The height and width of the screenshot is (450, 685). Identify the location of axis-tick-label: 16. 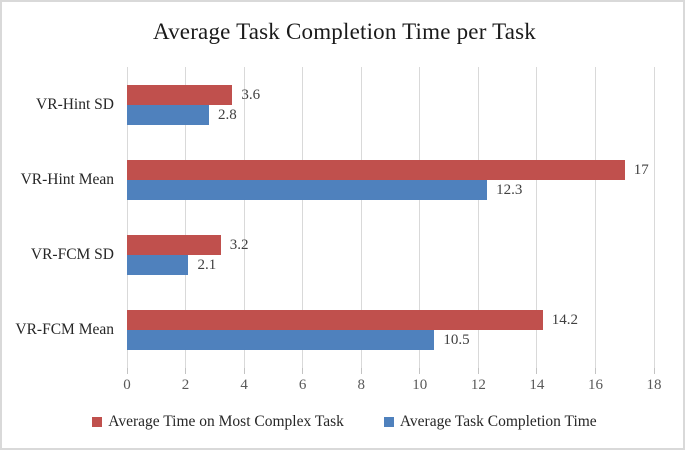
(595, 385).